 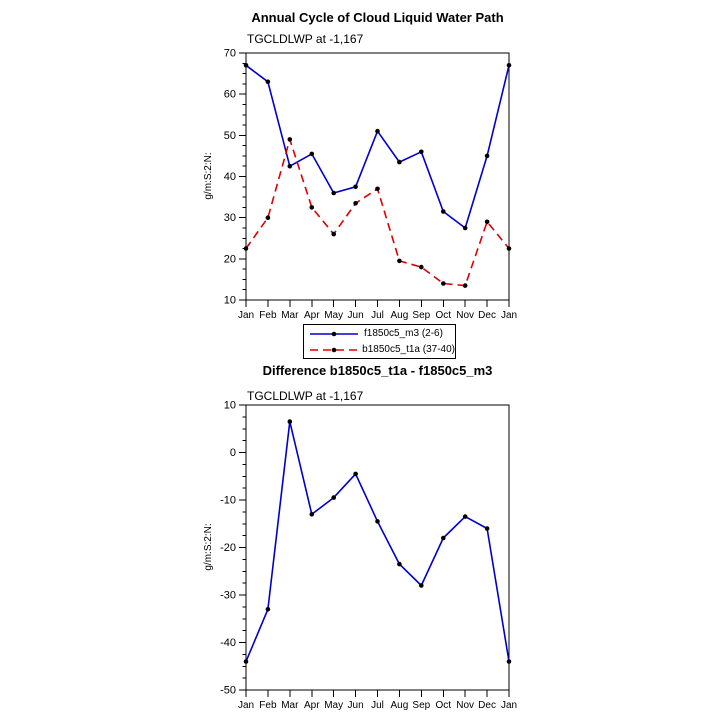 I want to click on y-tick-label: 20, so click(x=230, y=259).